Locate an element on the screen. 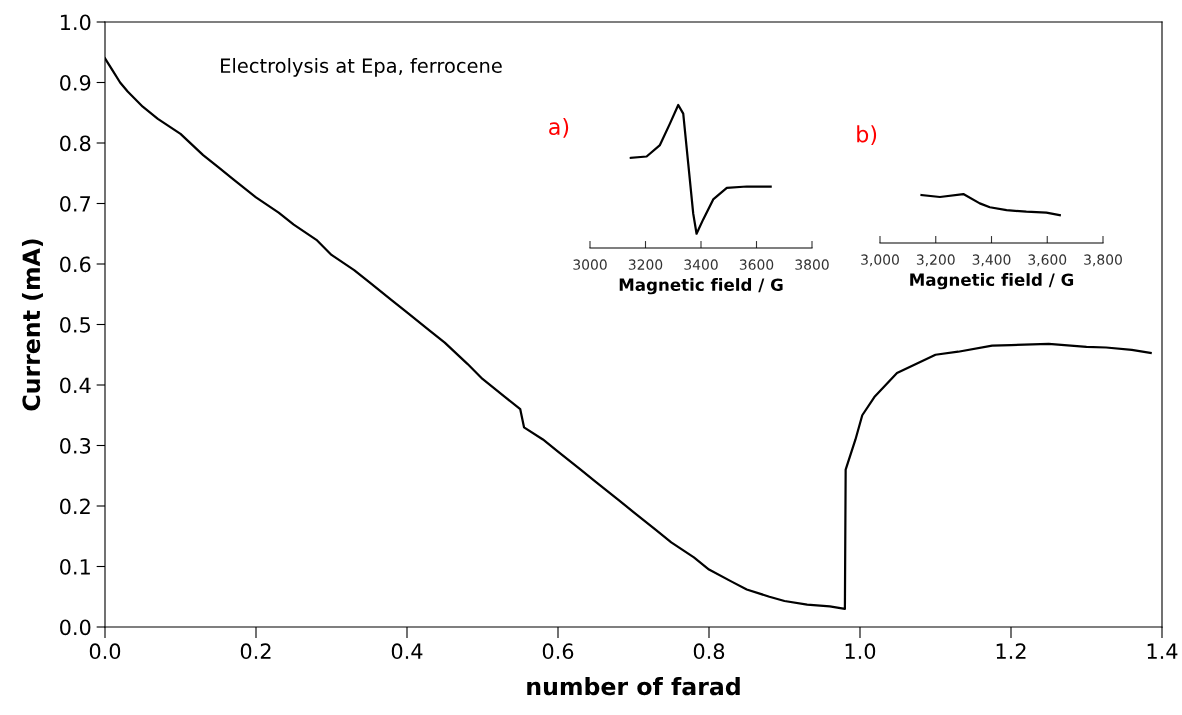 The height and width of the screenshot is (715, 1182). annotation: a) is located at coordinates (559, 127).